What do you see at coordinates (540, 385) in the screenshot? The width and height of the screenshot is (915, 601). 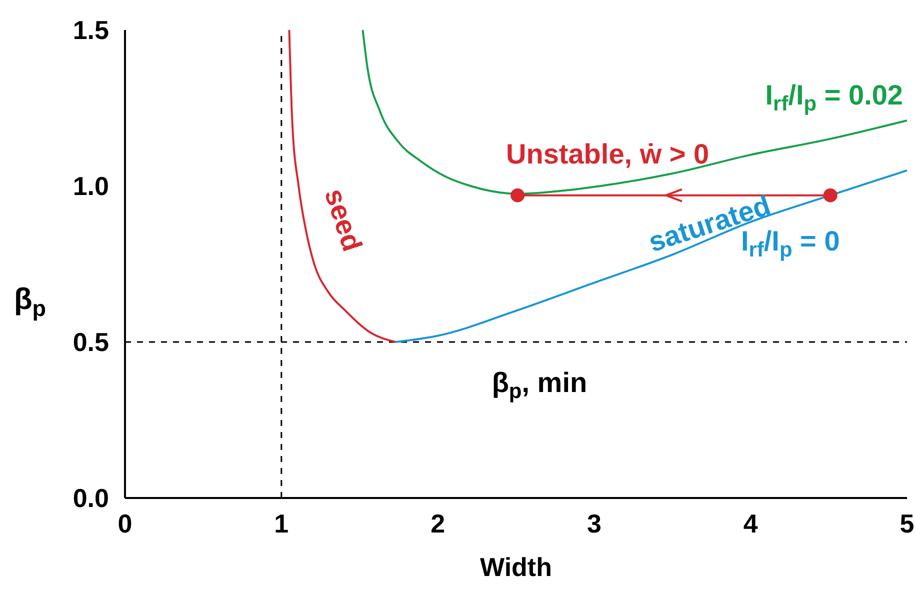 I see `ref-line-label: β$_{p}$, min` at bounding box center [540, 385].